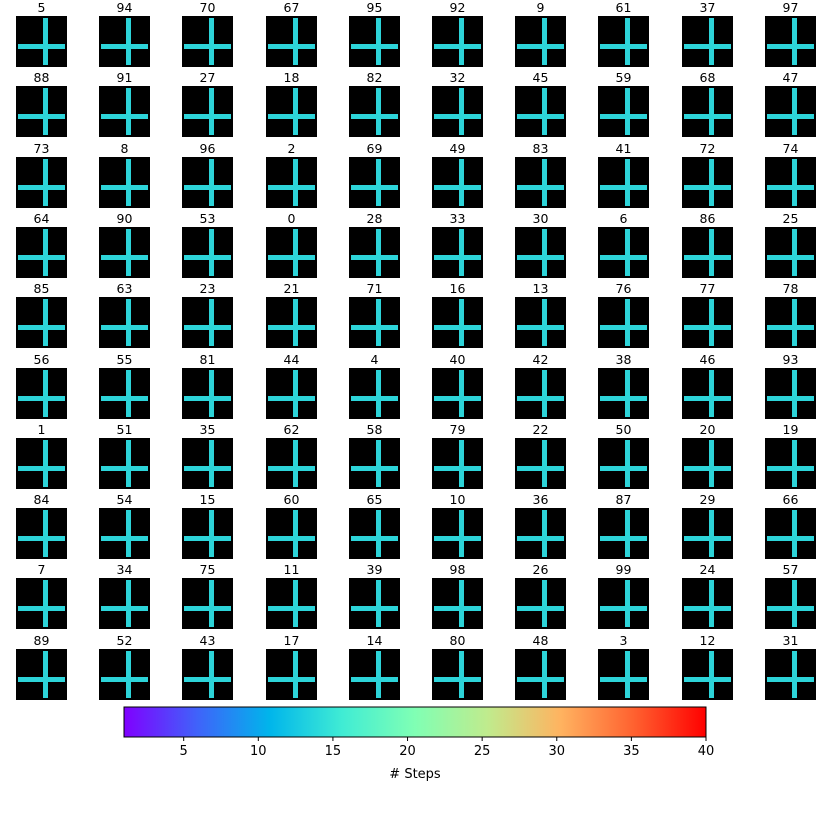  Describe the element at coordinates (292, 218) in the screenshot. I see `panel-title: 0` at that location.